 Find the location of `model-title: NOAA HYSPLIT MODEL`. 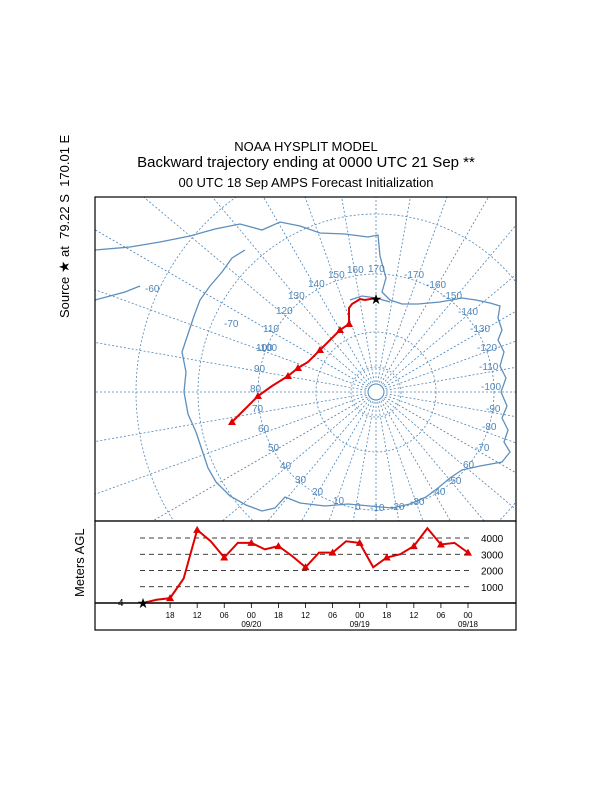

model-title: NOAA HYSPLIT MODEL is located at coordinates (306, 146).